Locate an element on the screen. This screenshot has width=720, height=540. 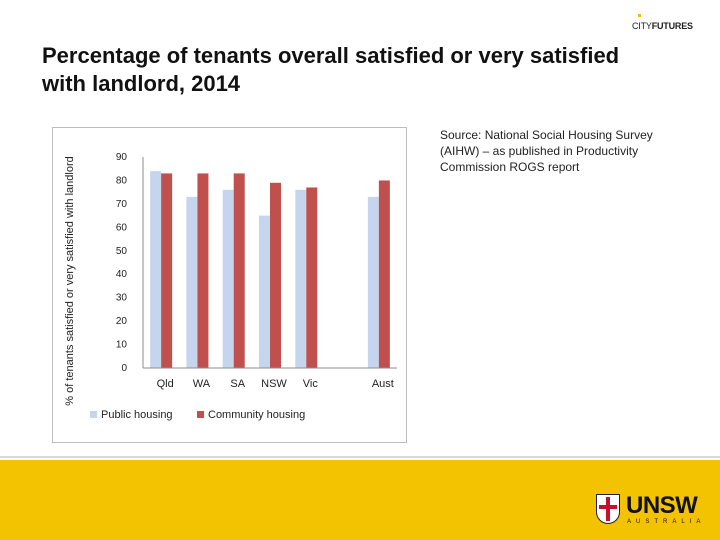
legend-label-community: Community housing is located at coordinates (257, 415).